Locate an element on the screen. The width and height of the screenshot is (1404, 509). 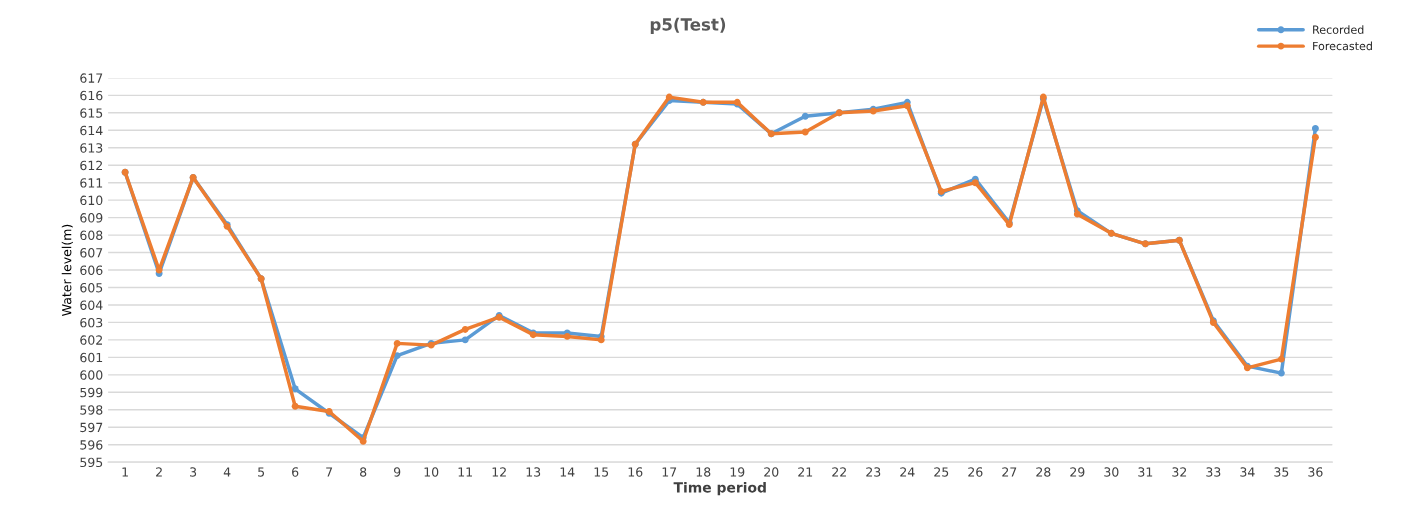
x-tick-label: 15 is located at coordinates (601, 472).